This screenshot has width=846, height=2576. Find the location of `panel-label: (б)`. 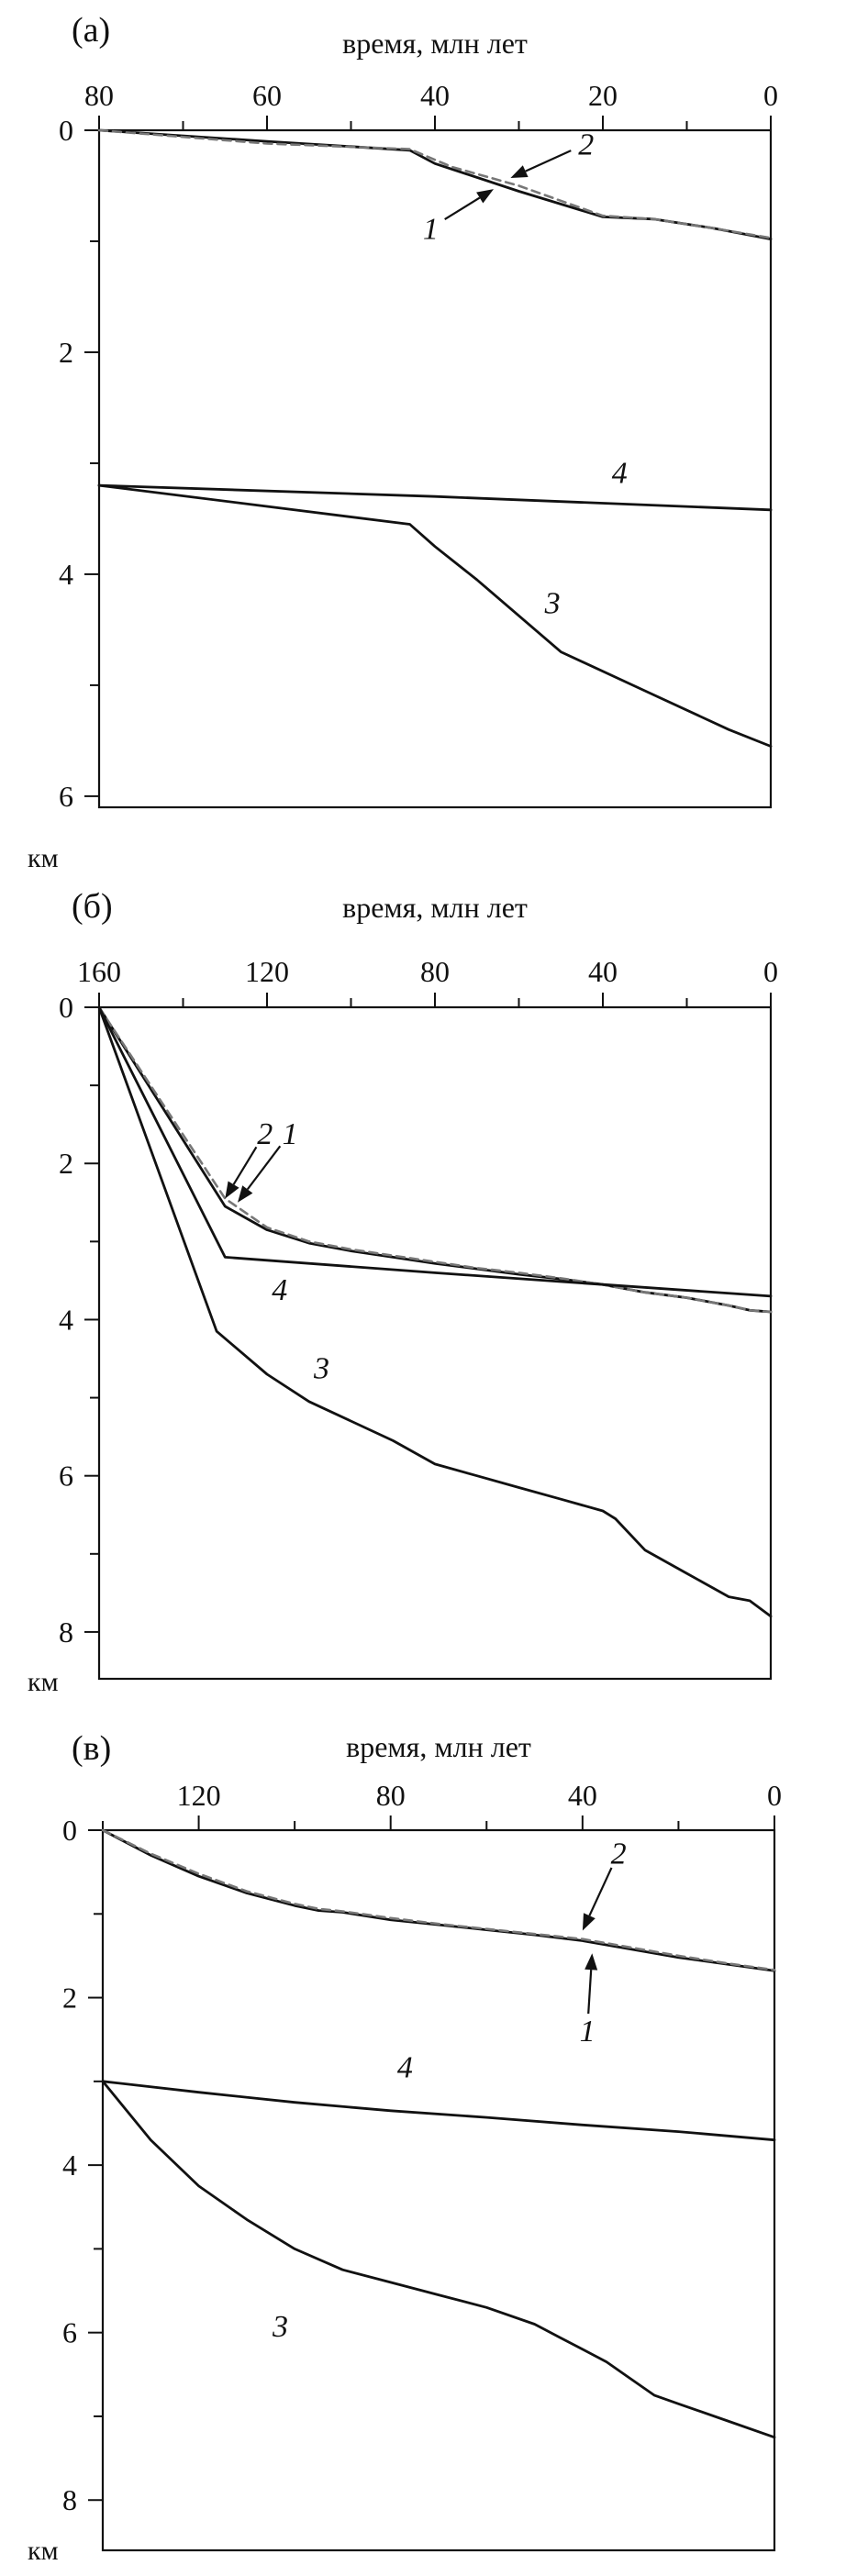

panel-label: (б) is located at coordinates (92, 906).